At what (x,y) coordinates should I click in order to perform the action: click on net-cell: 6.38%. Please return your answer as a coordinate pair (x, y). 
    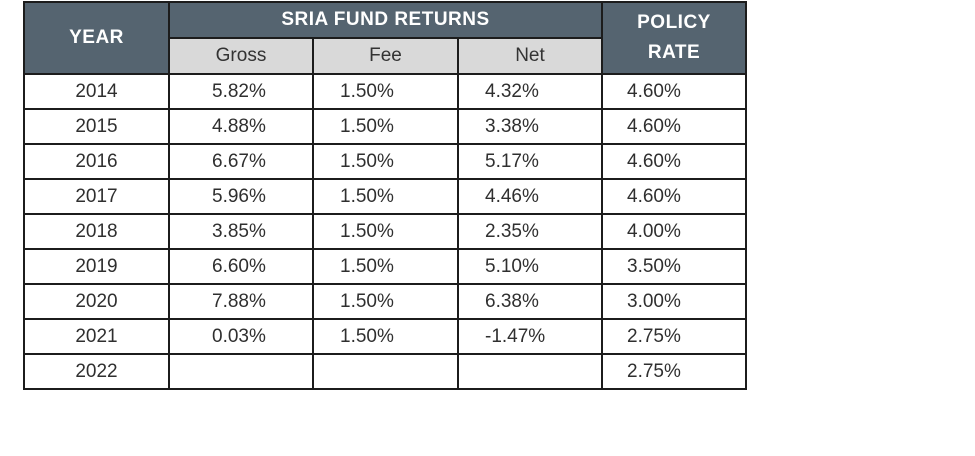
    Looking at the image, I should click on (530, 301).